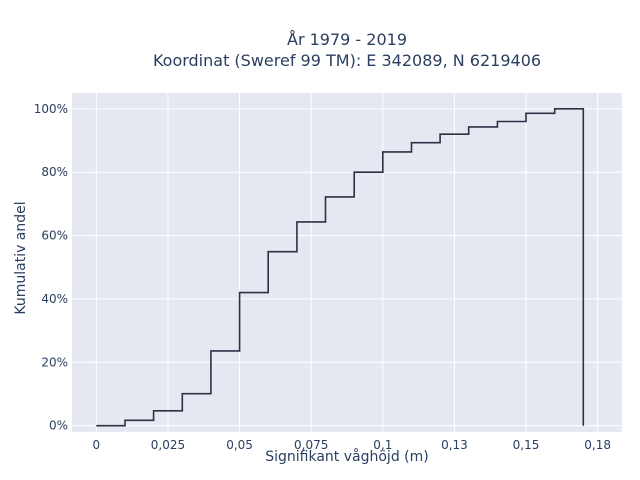  What do you see at coordinates (597, 445) in the screenshot?
I see `x-tick-label: 0,18` at bounding box center [597, 445].